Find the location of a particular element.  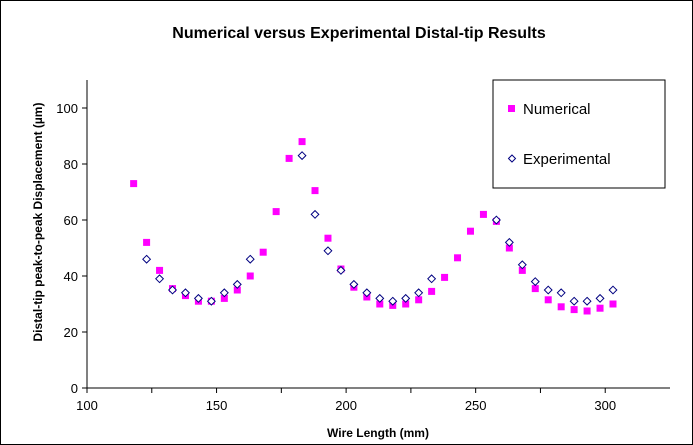

legend-label-numerical: Numerical is located at coordinates (557, 109).